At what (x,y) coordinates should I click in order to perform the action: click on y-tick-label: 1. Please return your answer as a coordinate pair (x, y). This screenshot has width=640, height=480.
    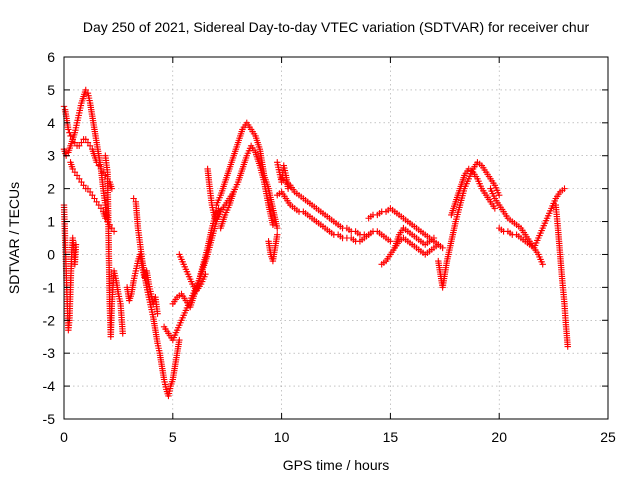
    Looking at the image, I should click on (51, 222).